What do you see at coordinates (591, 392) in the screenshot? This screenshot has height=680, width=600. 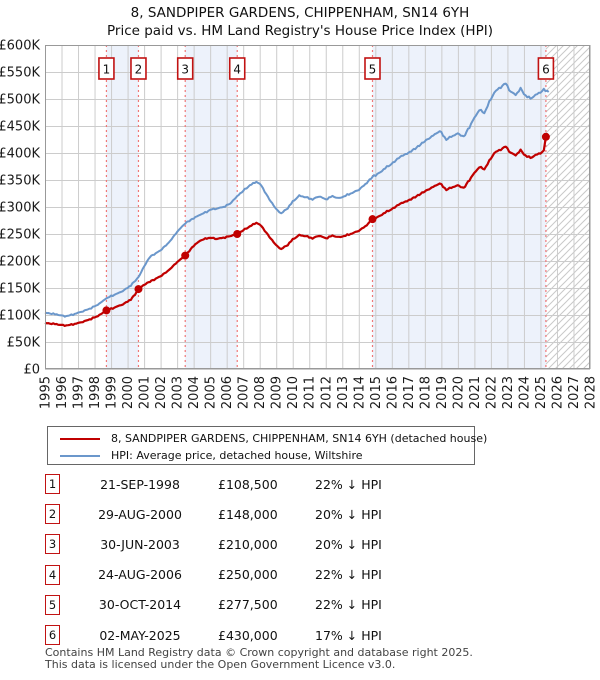 I see `x-axis-tick-label: 2028` at bounding box center [591, 392].